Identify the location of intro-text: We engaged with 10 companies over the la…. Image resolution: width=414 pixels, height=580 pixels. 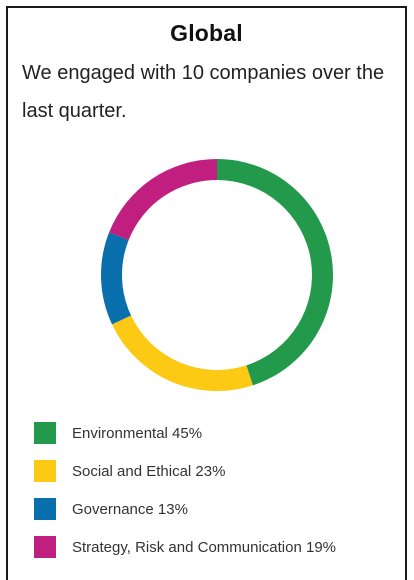
(203, 92).